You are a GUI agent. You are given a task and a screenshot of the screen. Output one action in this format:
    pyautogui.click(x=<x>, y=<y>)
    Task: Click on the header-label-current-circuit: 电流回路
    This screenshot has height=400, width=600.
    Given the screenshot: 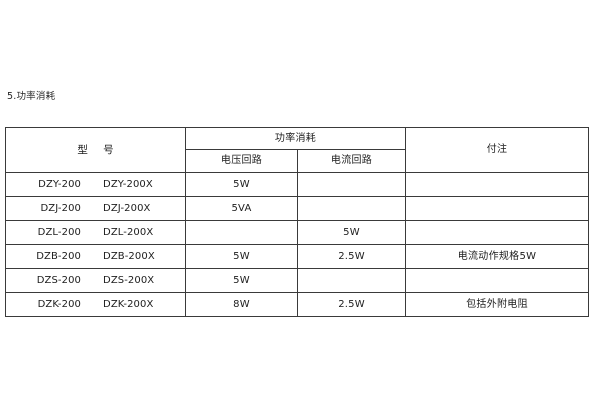 What is the action you would take?
    pyautogui.click(x=351, y=160)
    